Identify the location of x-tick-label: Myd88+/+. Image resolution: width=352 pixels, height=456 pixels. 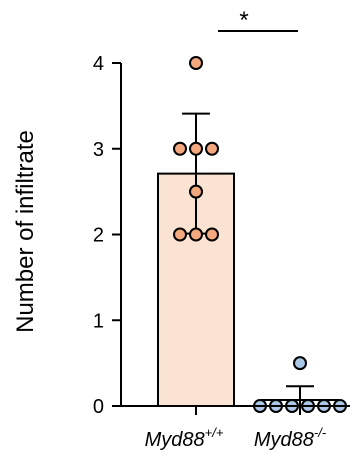
(184, 438).